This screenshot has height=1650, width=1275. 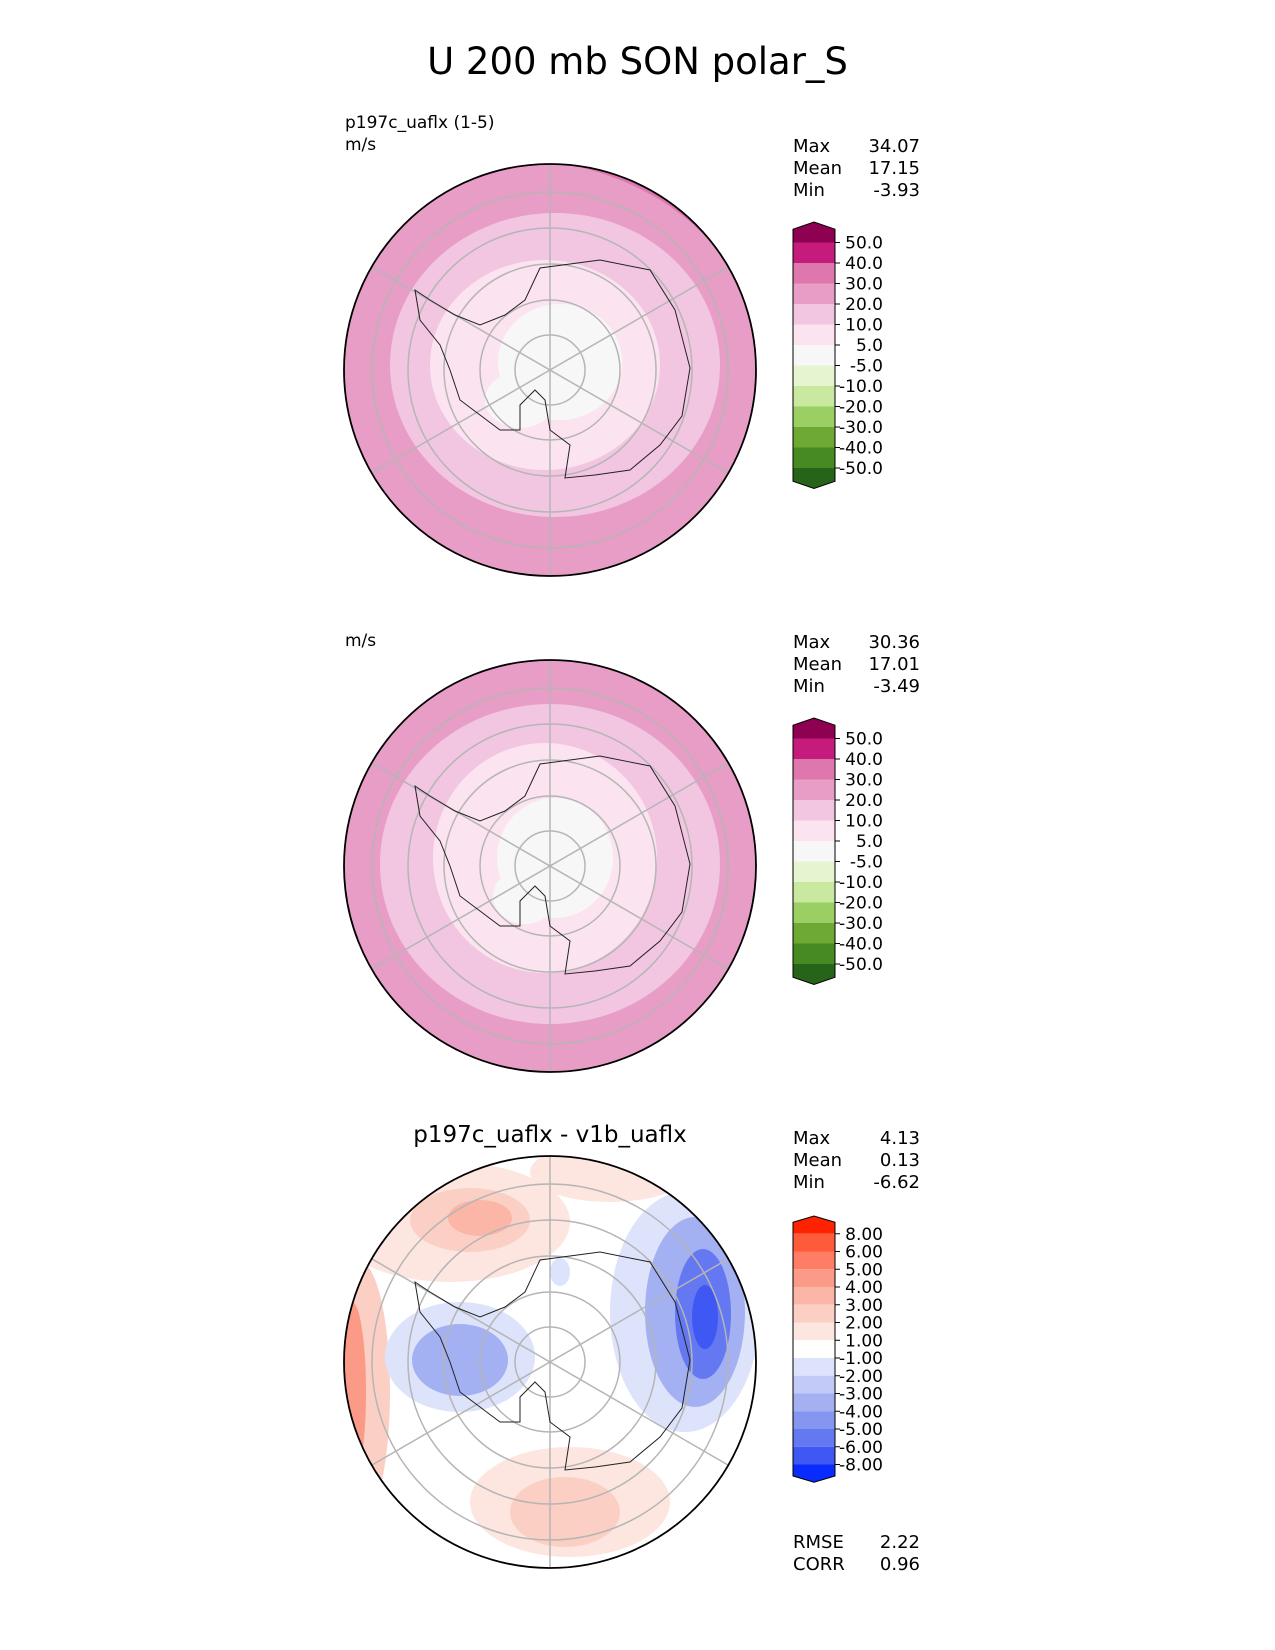 I want to click on test-stat-min-value: -3.93, so click(x=896, y=190).